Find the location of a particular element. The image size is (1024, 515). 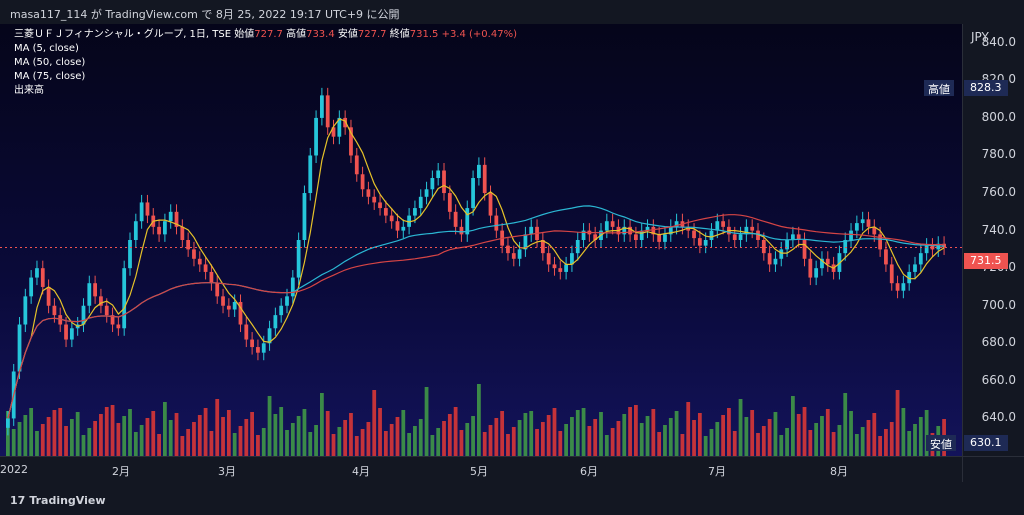

time-axis: 2022 2月 3月 4月 5月 6月 7月 8月 is located at coordinates (481, 469).